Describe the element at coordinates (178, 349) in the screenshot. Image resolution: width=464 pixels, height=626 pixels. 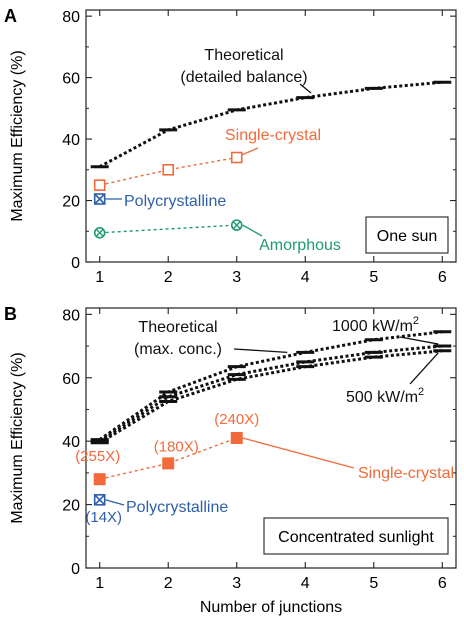
I see `series-label: (max. conc.)` at that location.